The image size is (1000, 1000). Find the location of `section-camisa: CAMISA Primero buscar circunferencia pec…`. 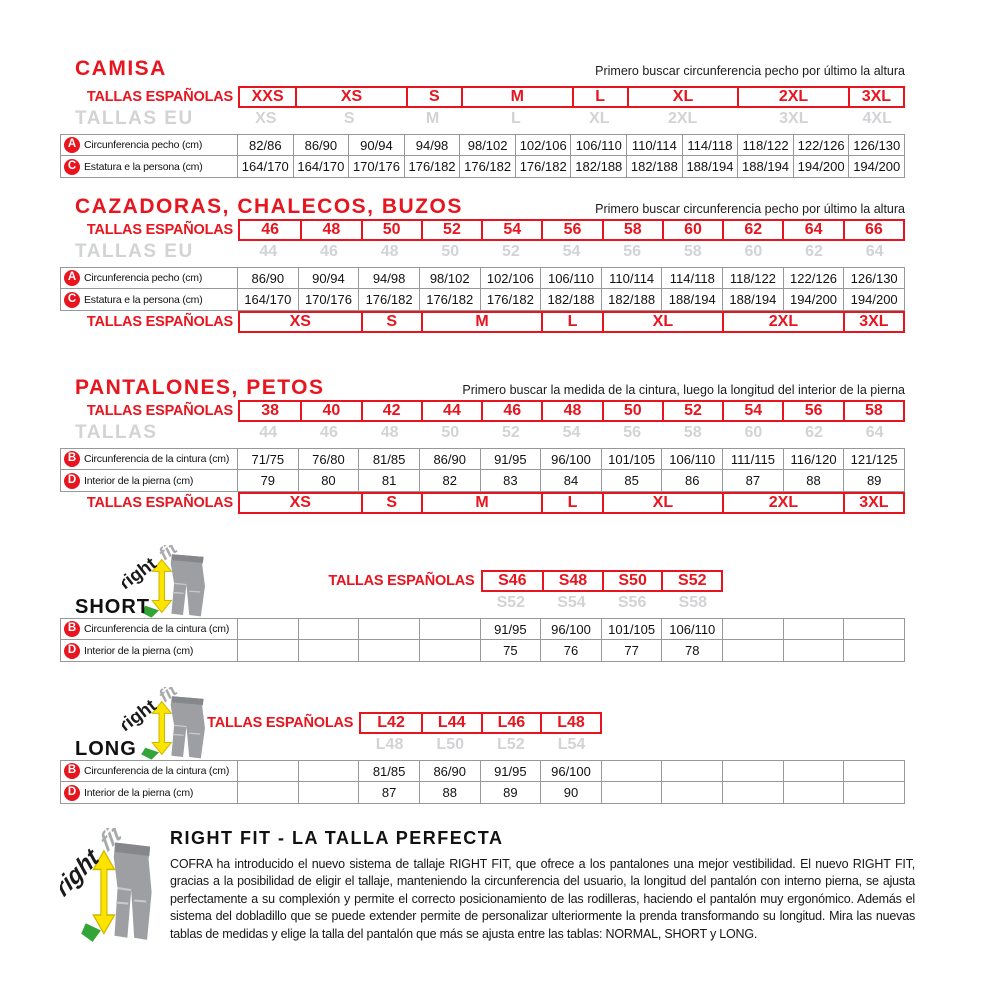

section-camisa: CAMISA Primero buscar circunferencia pec… is located at coordinates (482, 116).